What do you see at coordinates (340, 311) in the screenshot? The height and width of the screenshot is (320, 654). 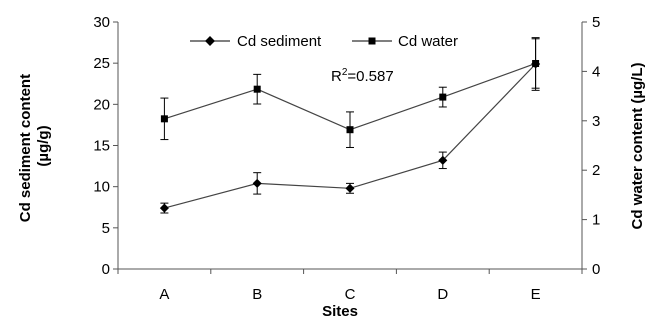 I see `x-axis-title: Sites` at bounding box center [340, 311].